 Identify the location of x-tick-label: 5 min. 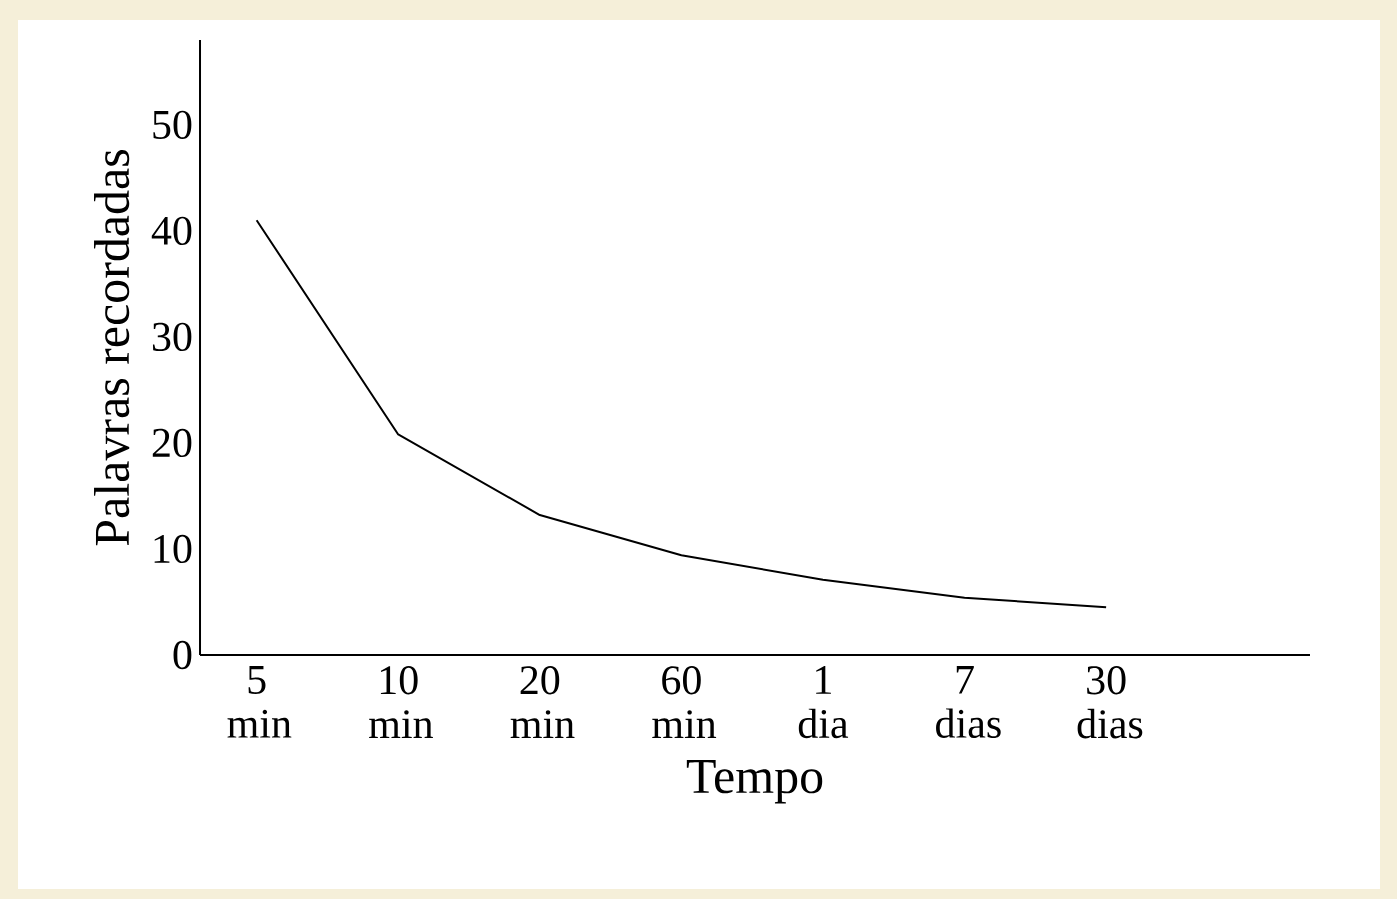
(259, 702).